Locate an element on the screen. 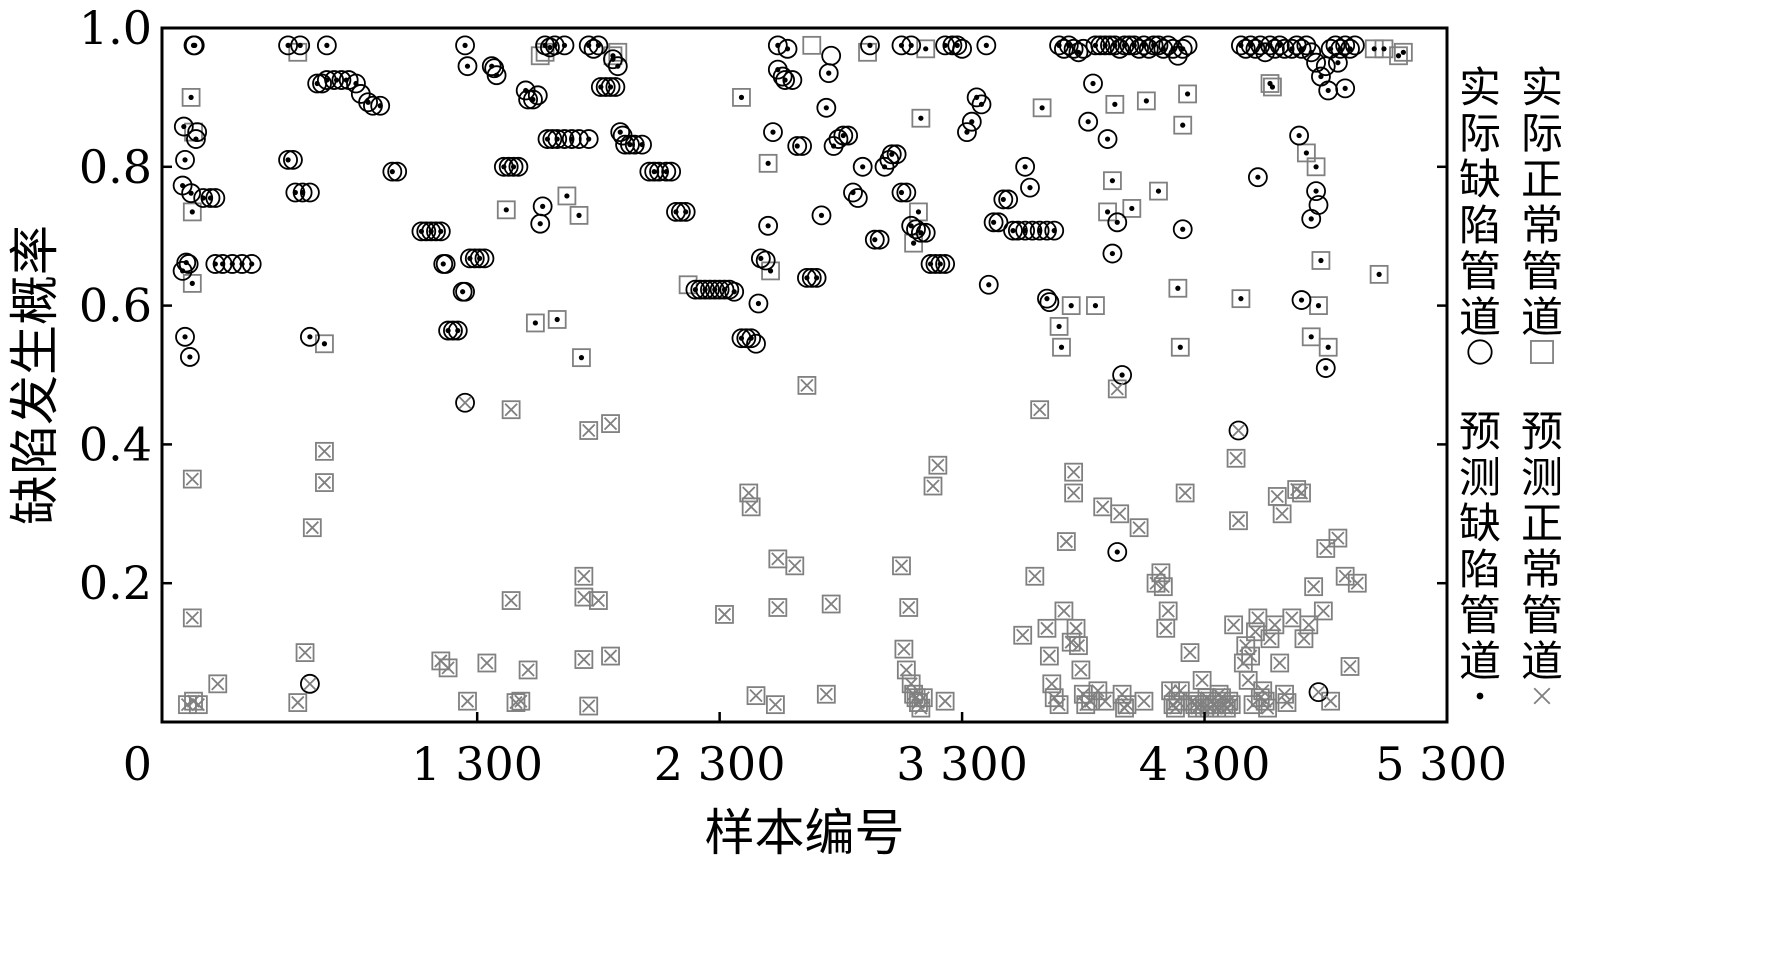  x-tick-label: 3 300 is located at coordinates (962, 764).